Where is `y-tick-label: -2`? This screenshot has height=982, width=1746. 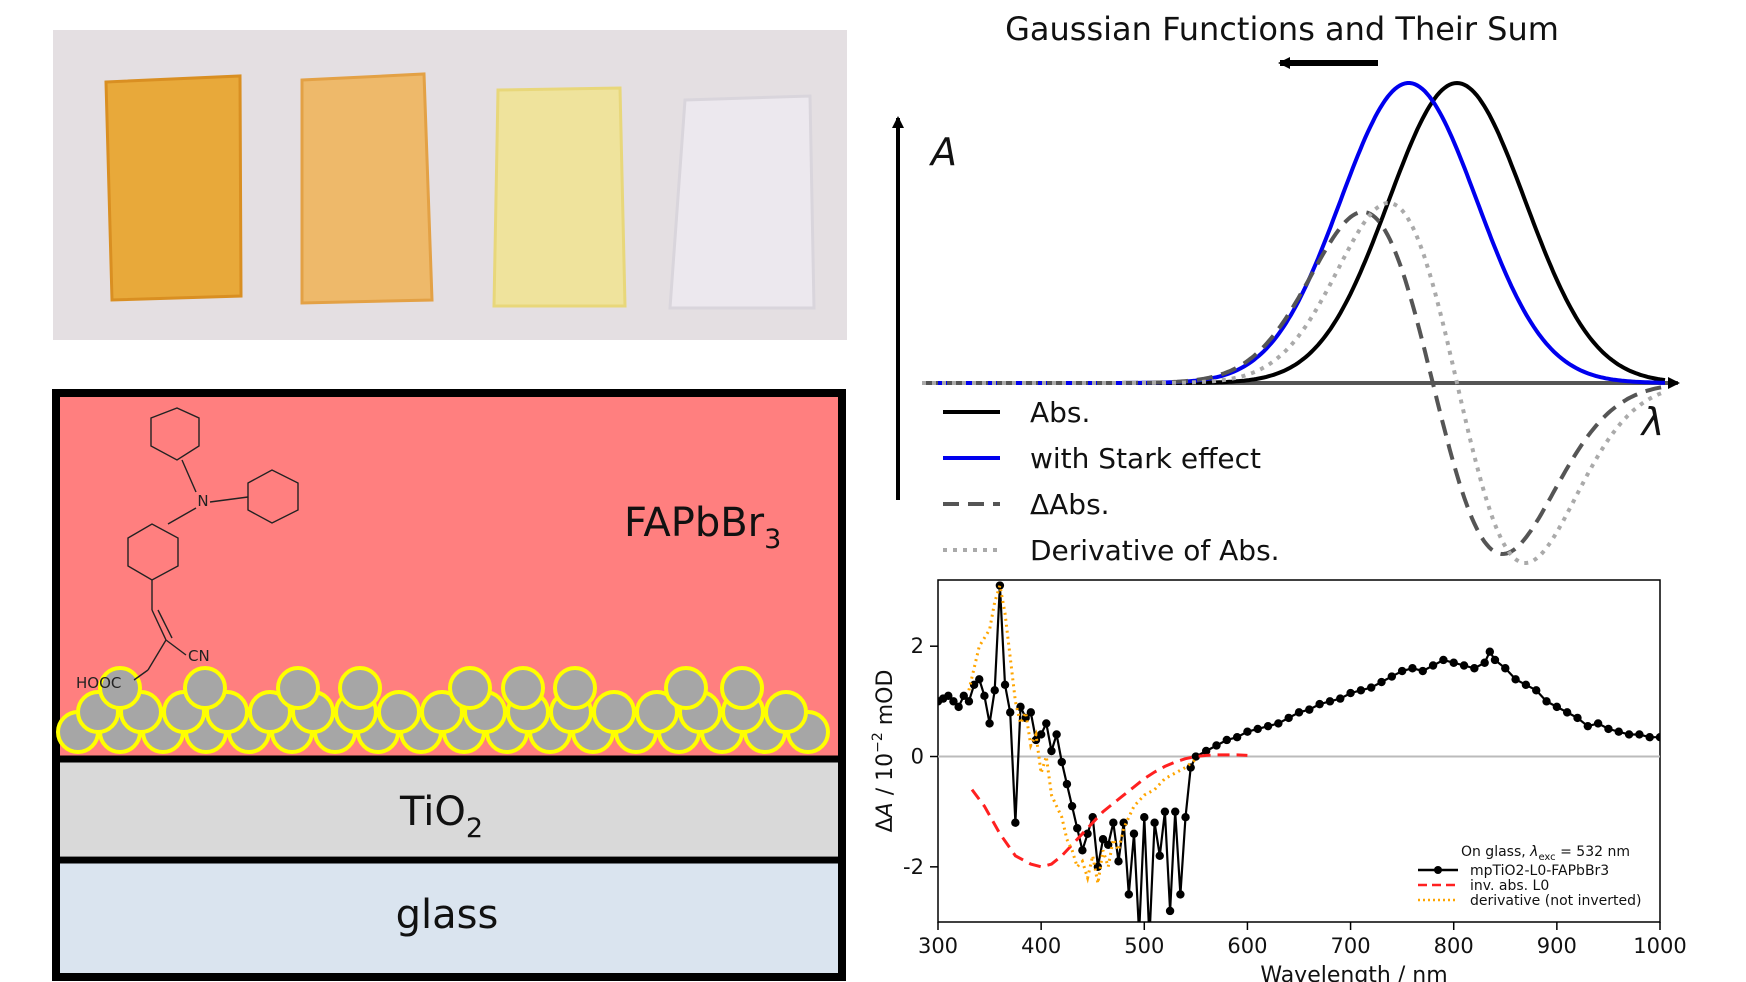 y-tick-label: -2 is located at coordinates (913, 867).